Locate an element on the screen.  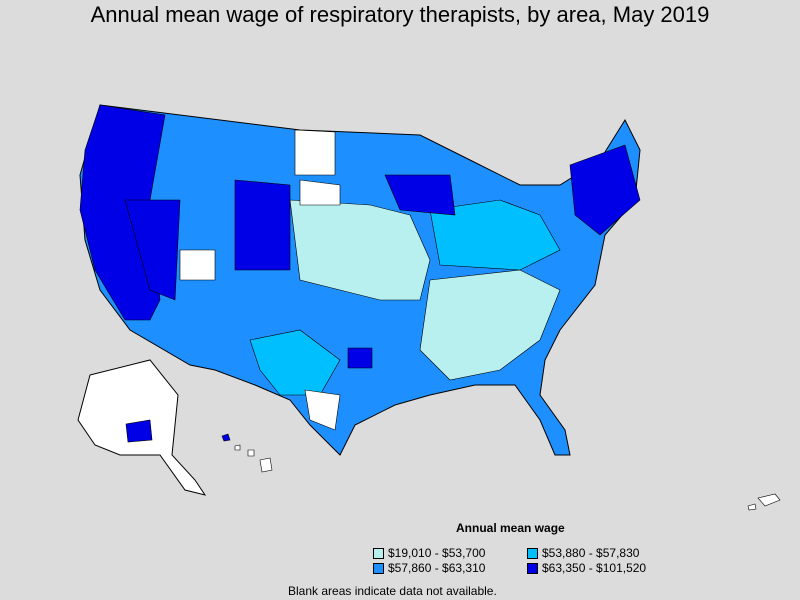
puerto-rico-region is located at coordinates (764, 502).